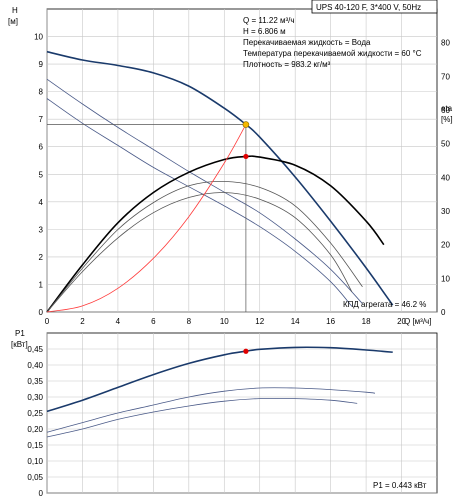 The width and height of the screenshot is (469, 500). Describe the element at coordinates (15, 10) in the screenshot. I see `head-axis-label: H` at that location.